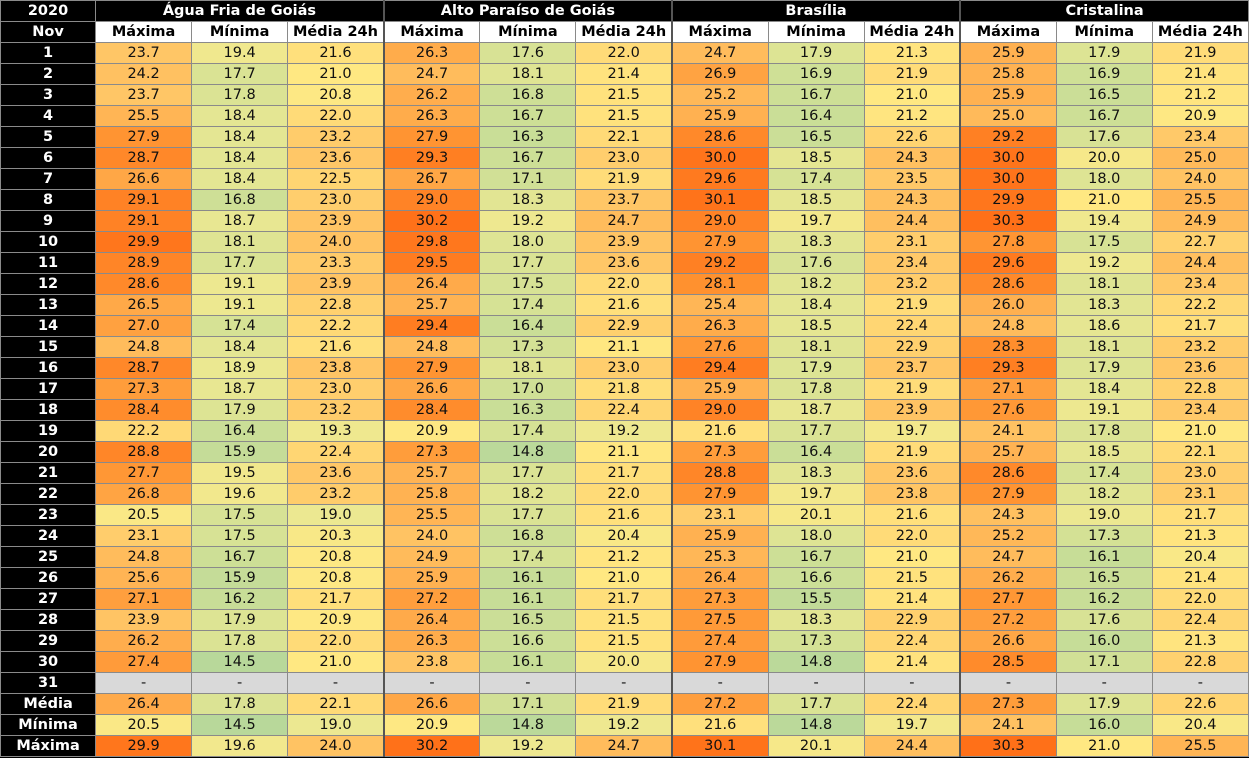 The height and width of the screenshot is (758, 1249). I want to click on value-cell: 28.3, so click(1008, 347).